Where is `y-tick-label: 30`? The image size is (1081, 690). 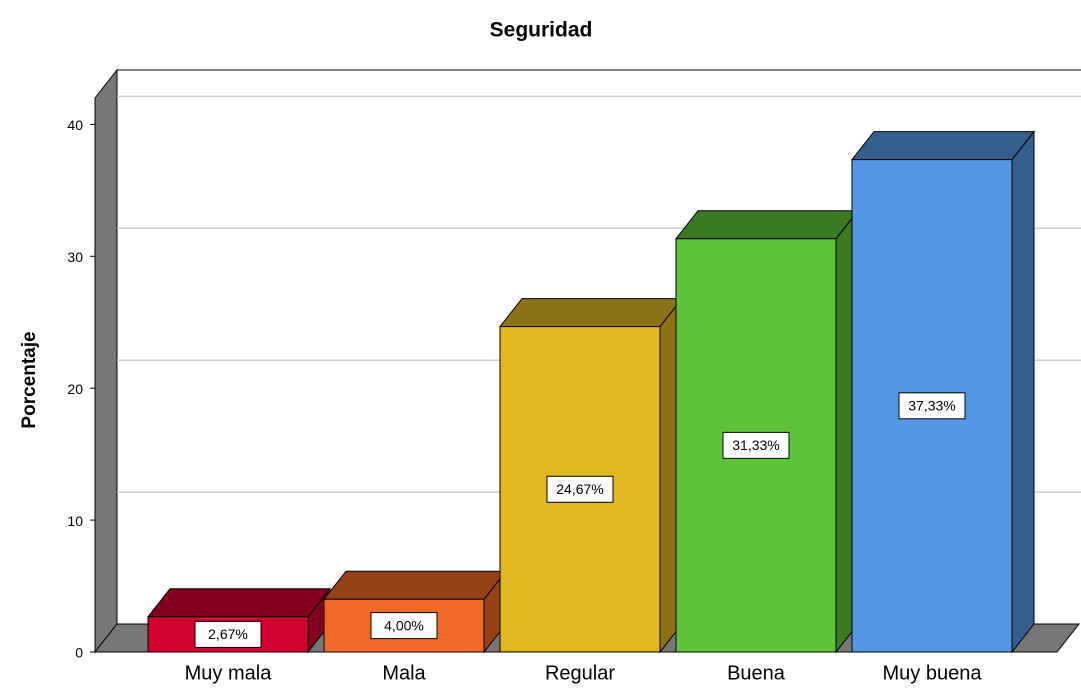 y-tick-label: 30 is located at coordinates (75, 257).